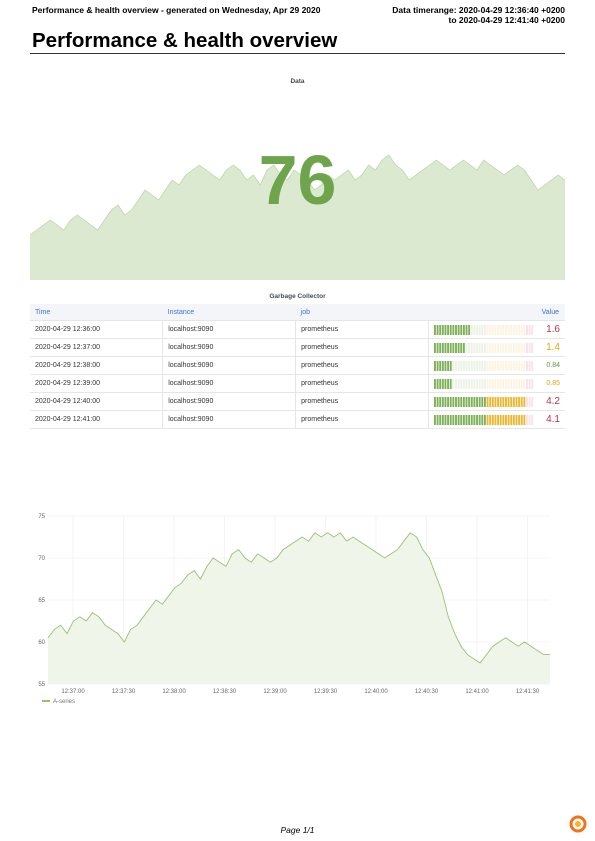 Image resolution: width=595 pixels, height=841 pixels. I want to click on column-header-job: job, so click(362, 312).